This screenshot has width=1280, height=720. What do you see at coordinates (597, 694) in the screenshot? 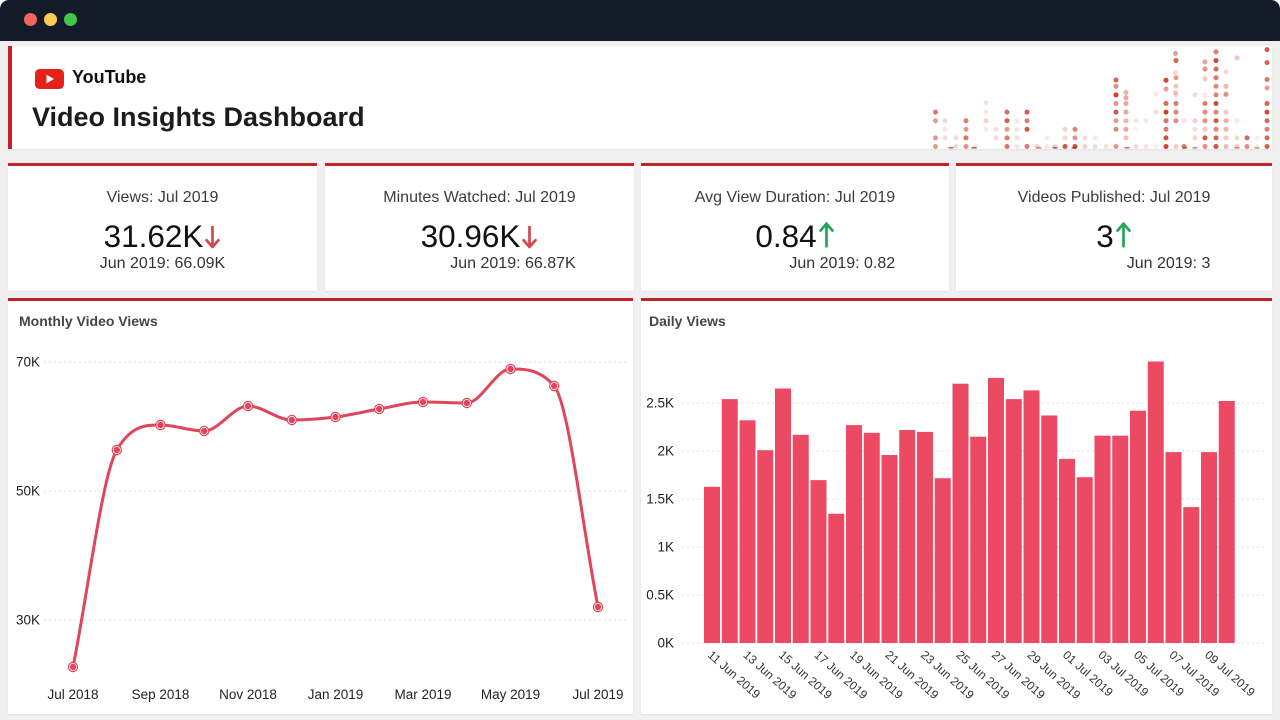
I see `svg-text: Jul 2019` at bounding box center [597, 694].